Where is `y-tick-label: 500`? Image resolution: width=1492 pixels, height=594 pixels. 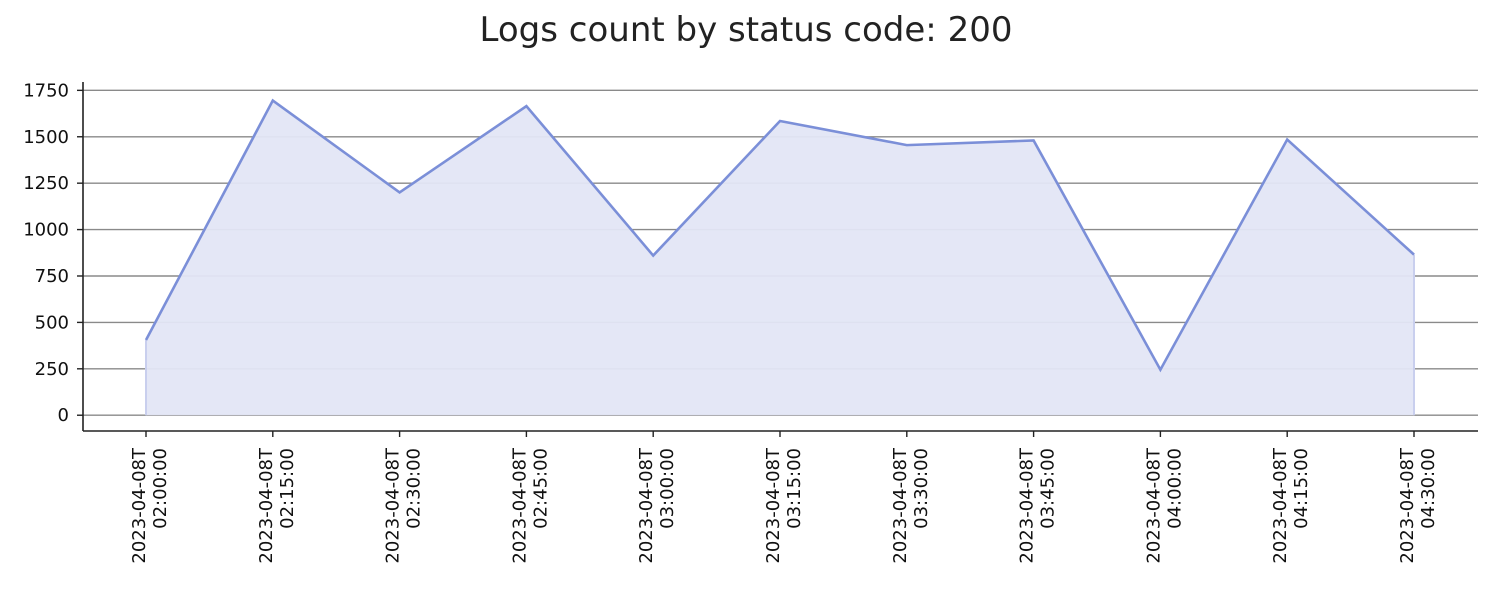 y-tick-label: 500 is located at coordinates (52, 322).